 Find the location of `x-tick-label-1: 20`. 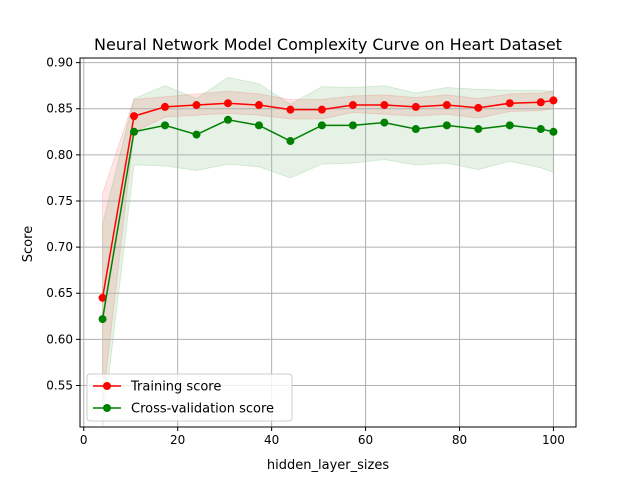

x-tick-label-1: 20 is located at coordinates (177, 440).